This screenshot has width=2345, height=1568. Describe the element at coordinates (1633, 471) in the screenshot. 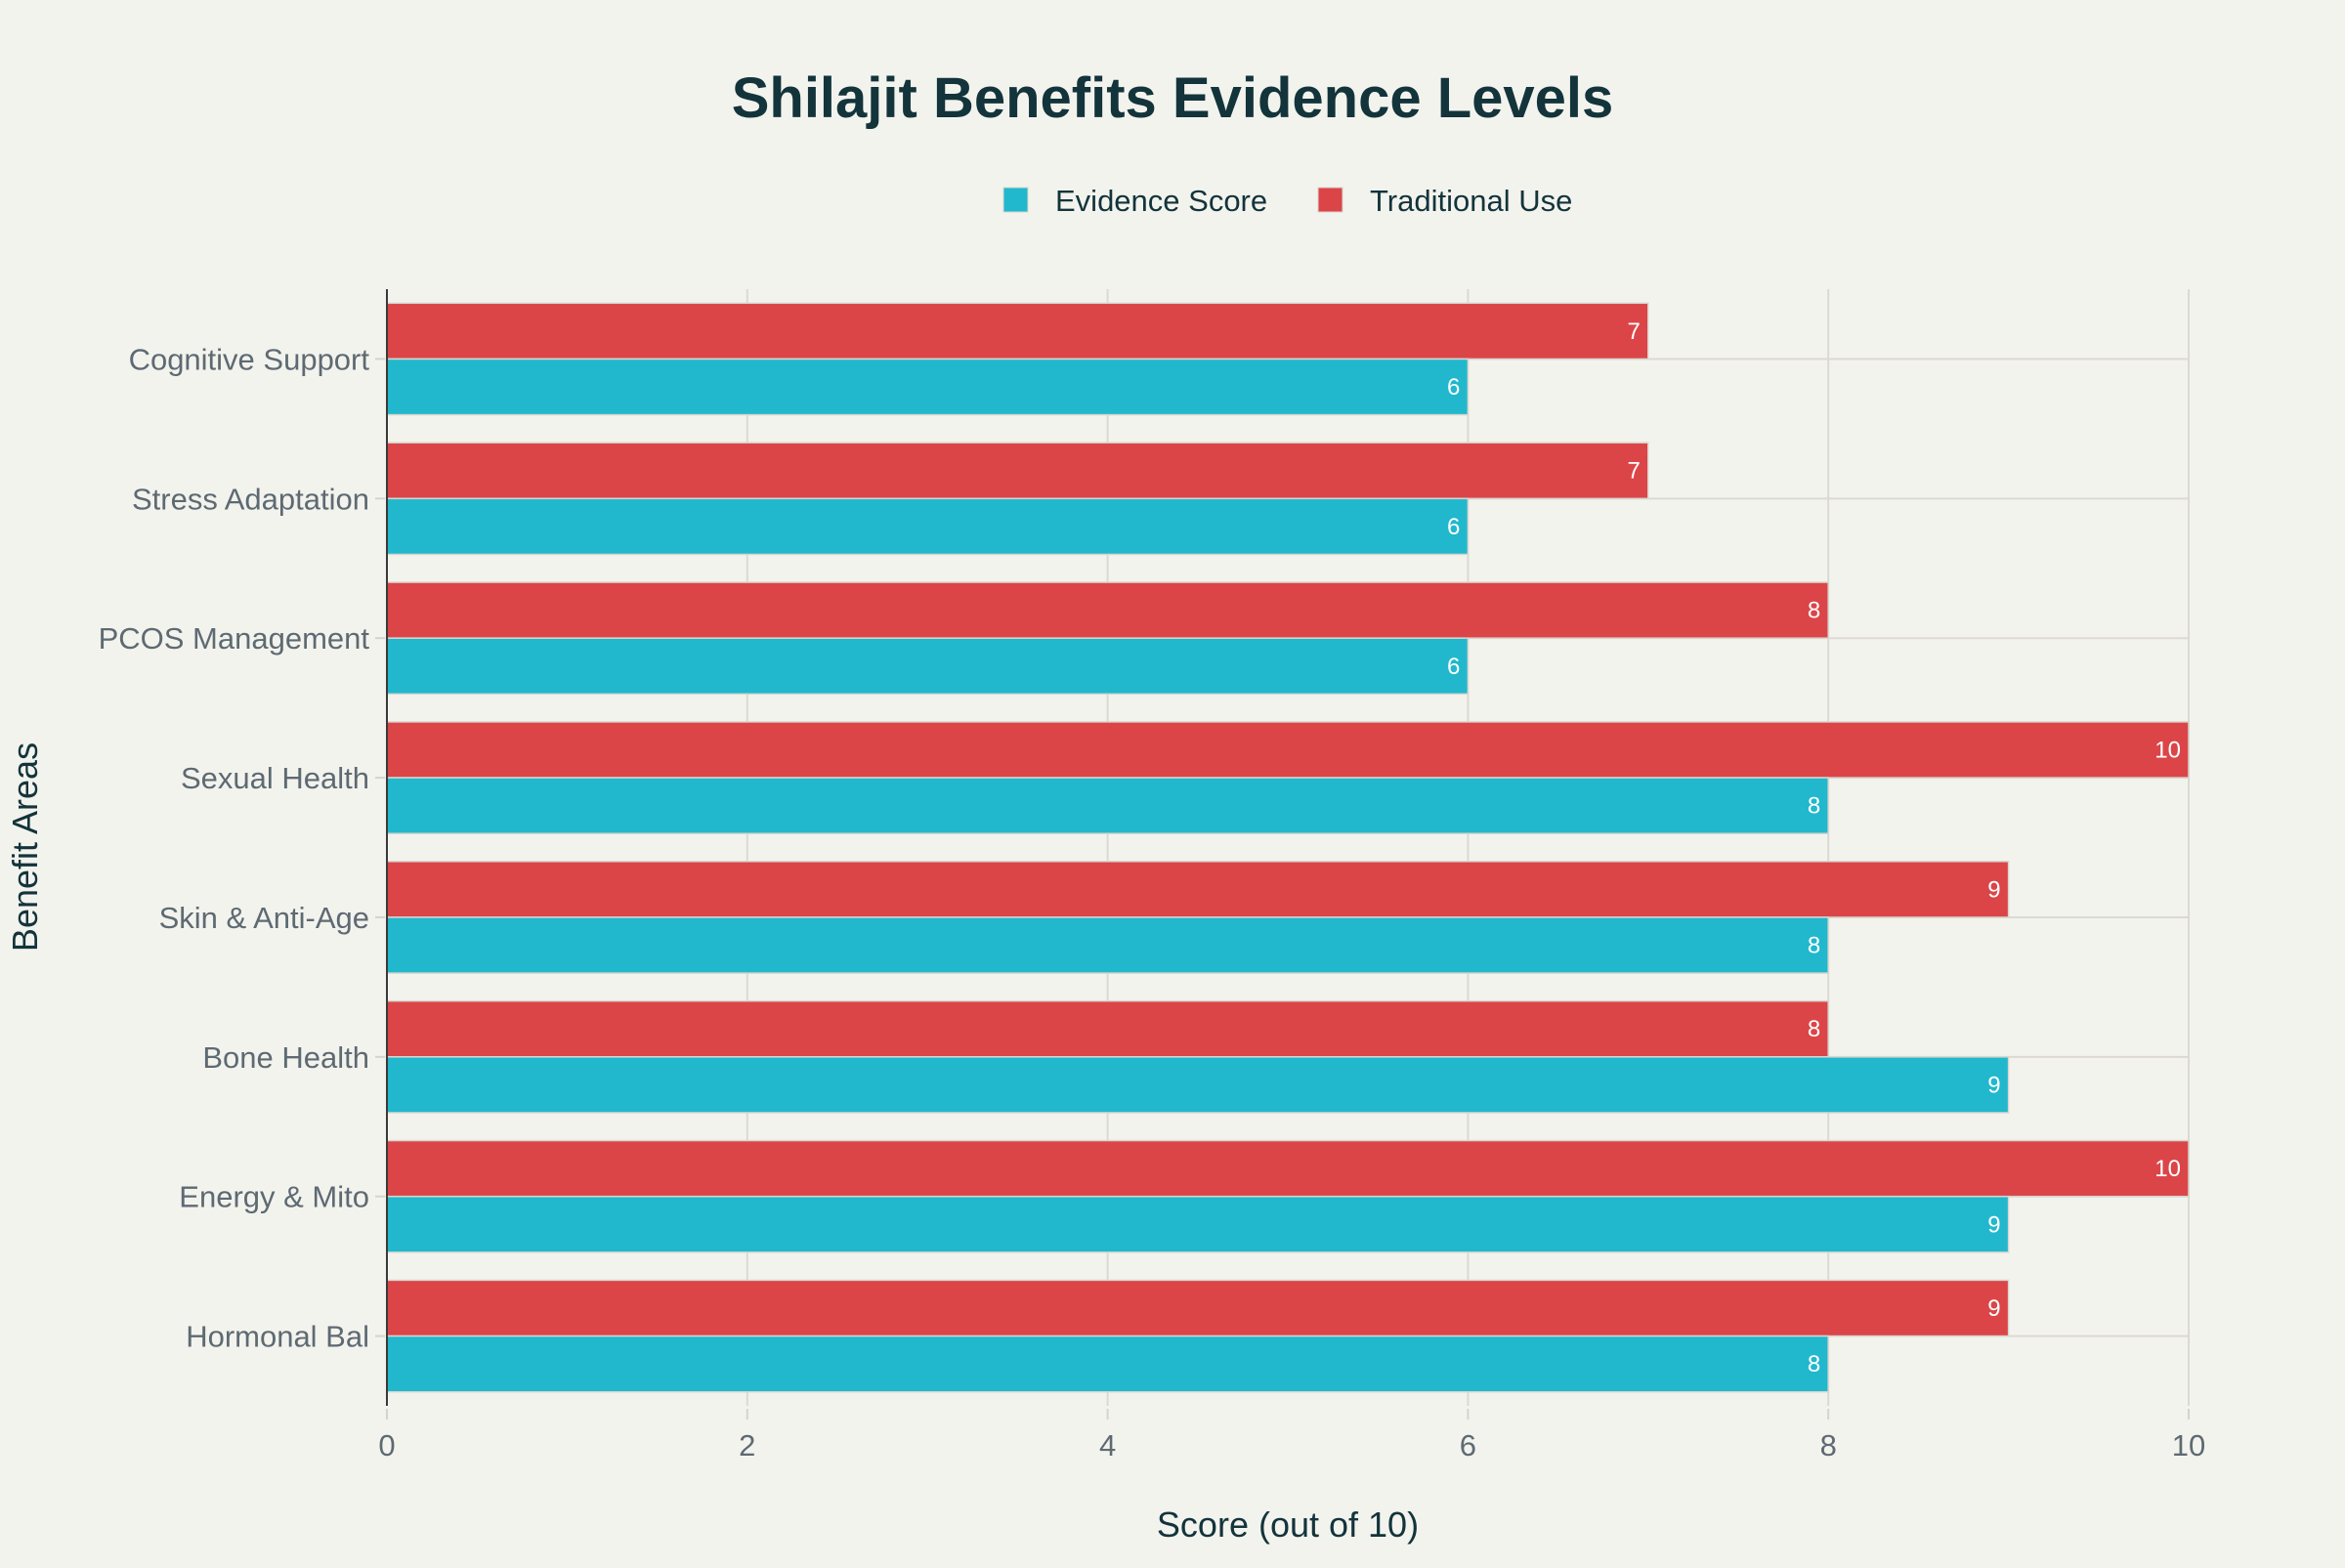

I see `bar-label-traditional-use-stress-adaptation: 7` at that location.